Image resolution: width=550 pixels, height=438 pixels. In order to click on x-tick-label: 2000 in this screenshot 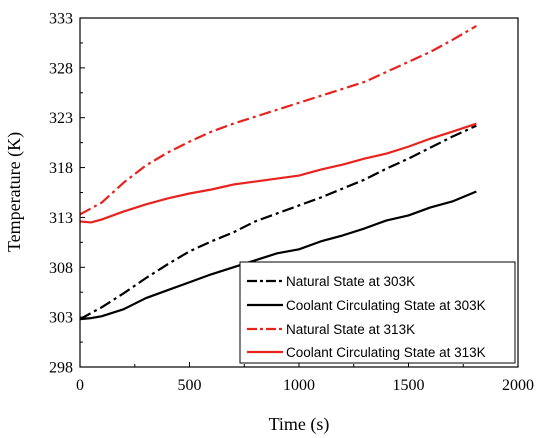, I will do `click(518, 385)`.